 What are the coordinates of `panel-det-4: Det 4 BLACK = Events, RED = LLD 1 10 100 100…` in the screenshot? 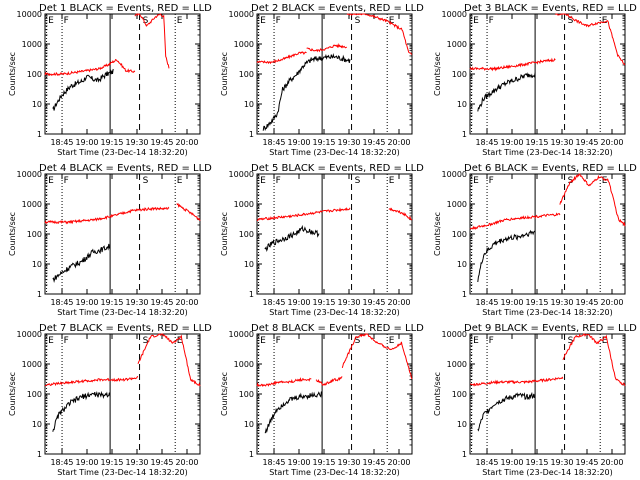 It's located at (110, 240).